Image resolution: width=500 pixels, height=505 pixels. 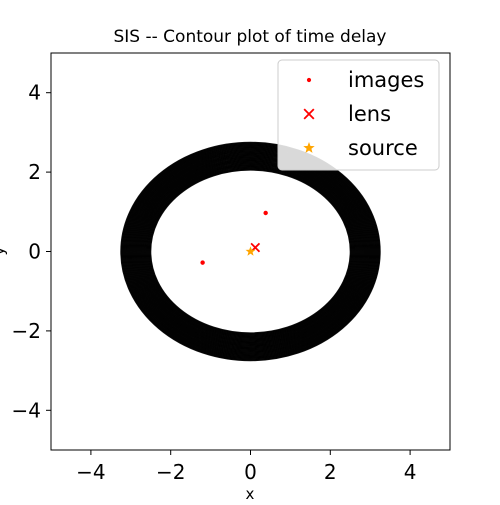 I want to click on x-tick-label: −2, so click(x=170, y=472).